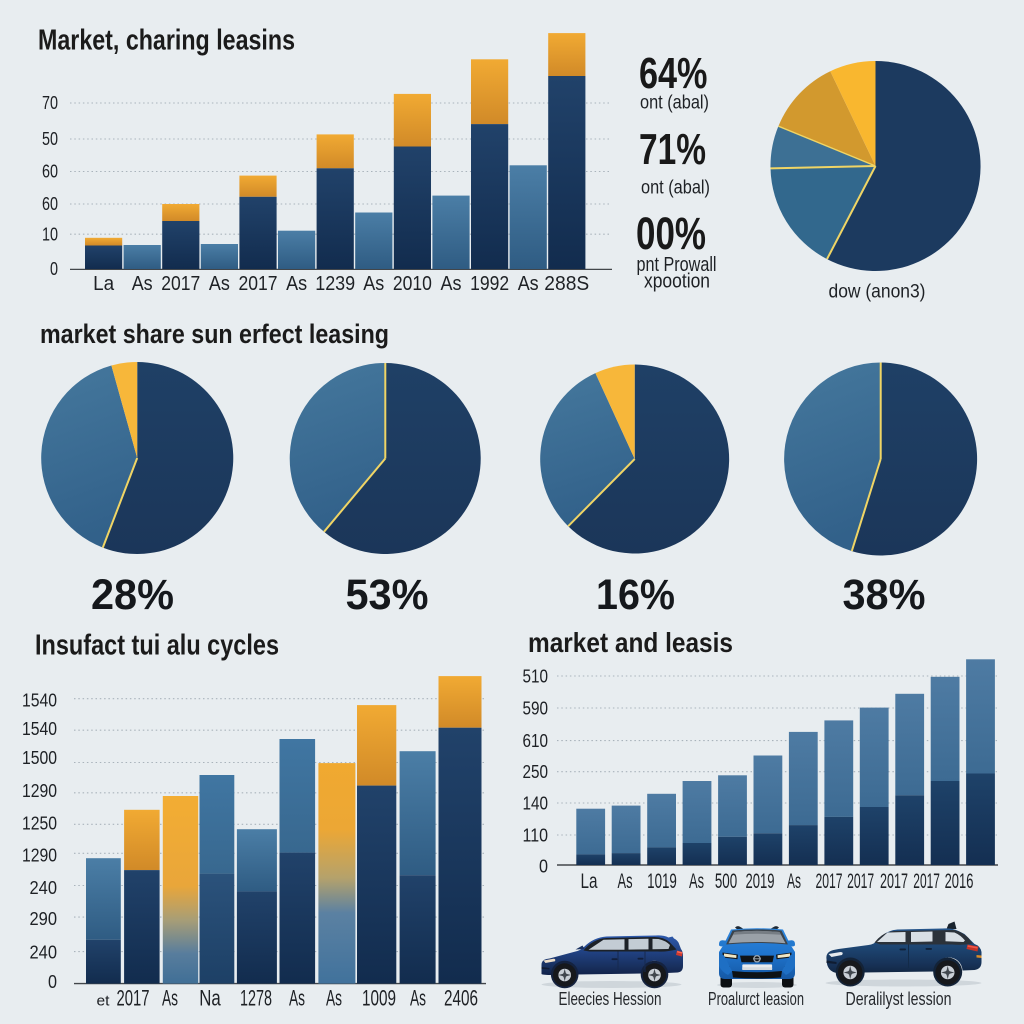 The image size is (1024, 1024). What do you see at coordinates (39, 822) in the screenshot?
I see `svg-text: 1250` at bounding box center [39, 822].